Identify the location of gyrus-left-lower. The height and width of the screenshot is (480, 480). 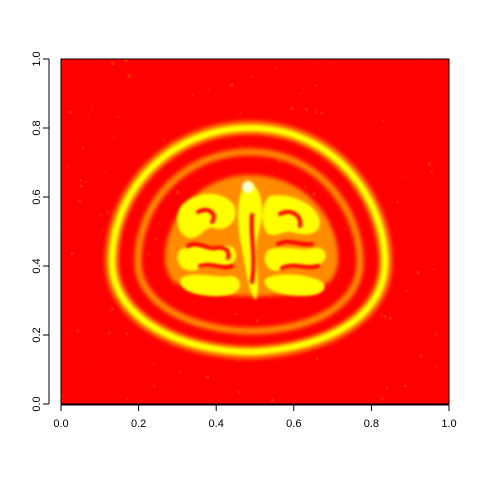
(210, 285).